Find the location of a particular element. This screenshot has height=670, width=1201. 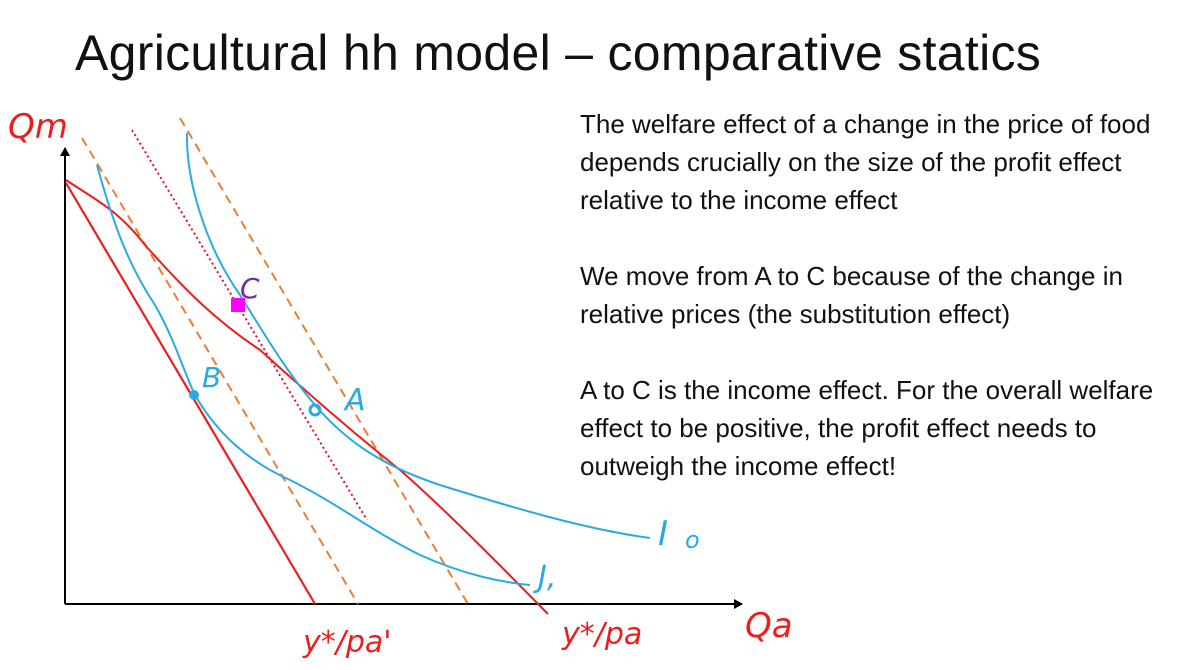

point-c-marker is located at coordinates (238, 305).